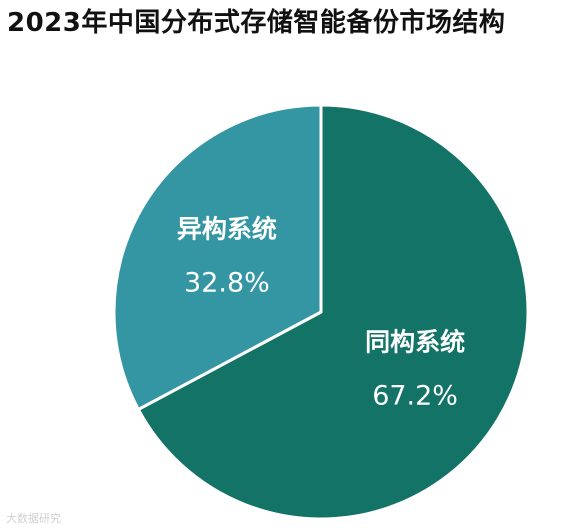 This screenshot has width=565, height=532. What do you see at coordinates (256, 23) in the screenshot?
I see `chart-title: 2023年中国分布式存储智能备份市场结构` at bounding box center [256, 23].